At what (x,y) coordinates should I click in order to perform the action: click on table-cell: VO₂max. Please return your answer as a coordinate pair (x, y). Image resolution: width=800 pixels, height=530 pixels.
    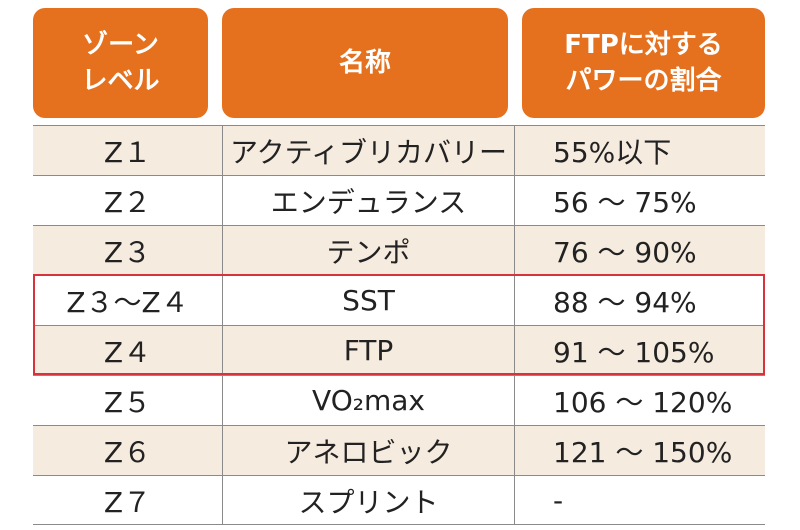
    Looking at the image, I should click on (368, 400).